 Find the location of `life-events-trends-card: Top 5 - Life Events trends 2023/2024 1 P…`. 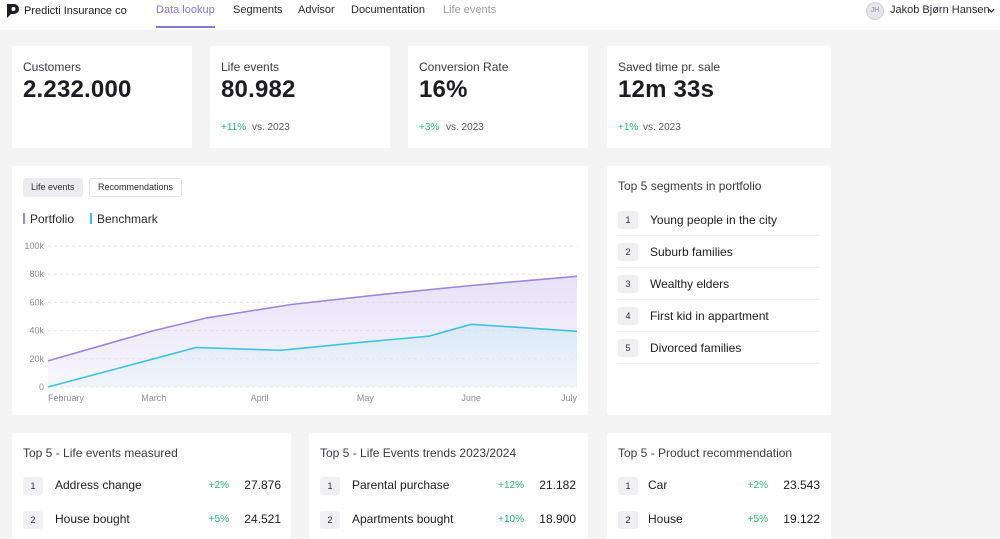

life-events-trends-card: Top 5 - Life Events trends 2023/2024 1 P… is located at coordinates (448, 486).